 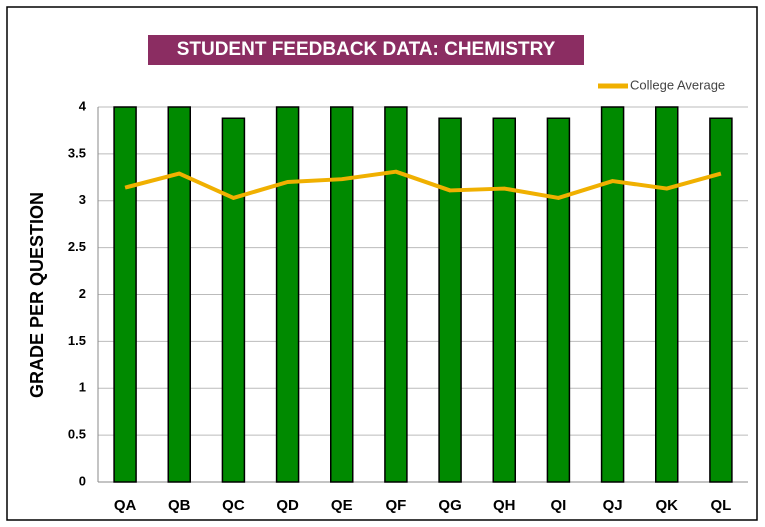 What do you see at coordinates (77, 340) in the screenshot?
I see `y-tick-label: 1.5` at bounding box center [77, 340].